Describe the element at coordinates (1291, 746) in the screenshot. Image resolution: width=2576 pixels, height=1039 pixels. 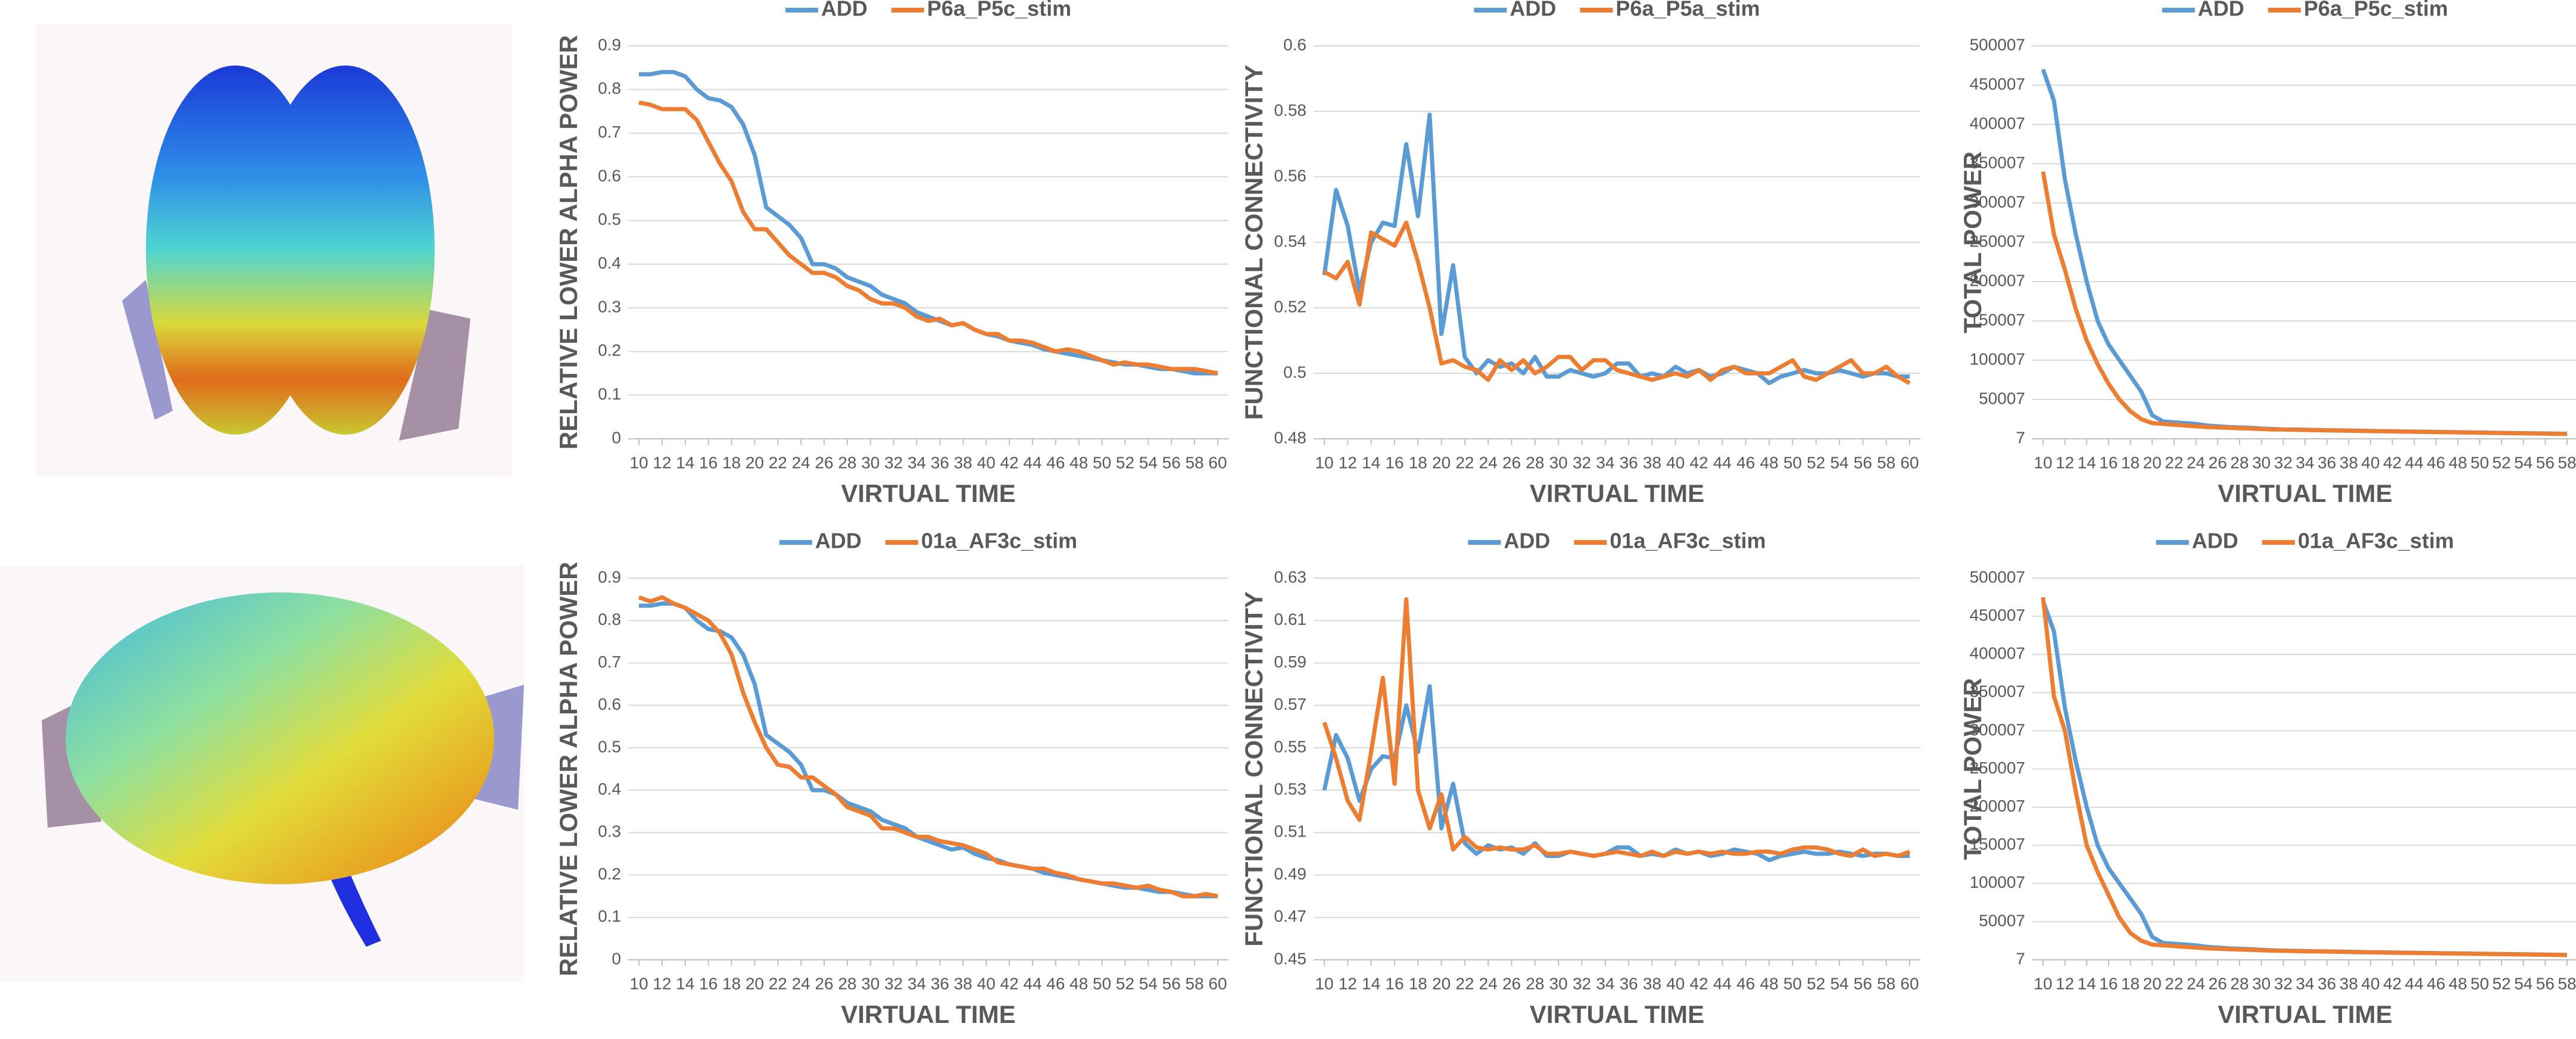
I see `y-tick-label: 0.55` at that location.